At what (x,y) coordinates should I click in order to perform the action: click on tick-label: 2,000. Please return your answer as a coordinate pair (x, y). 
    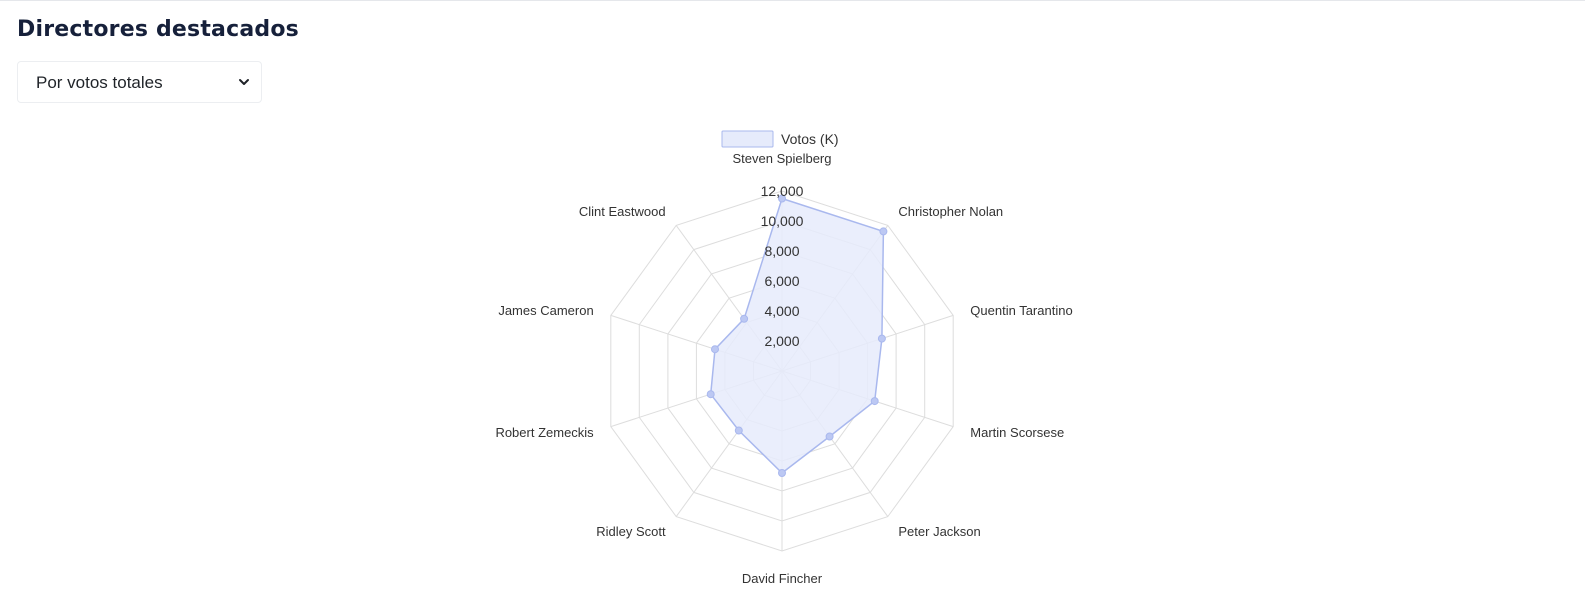
    Looking at the image, I should click on (781, 341).